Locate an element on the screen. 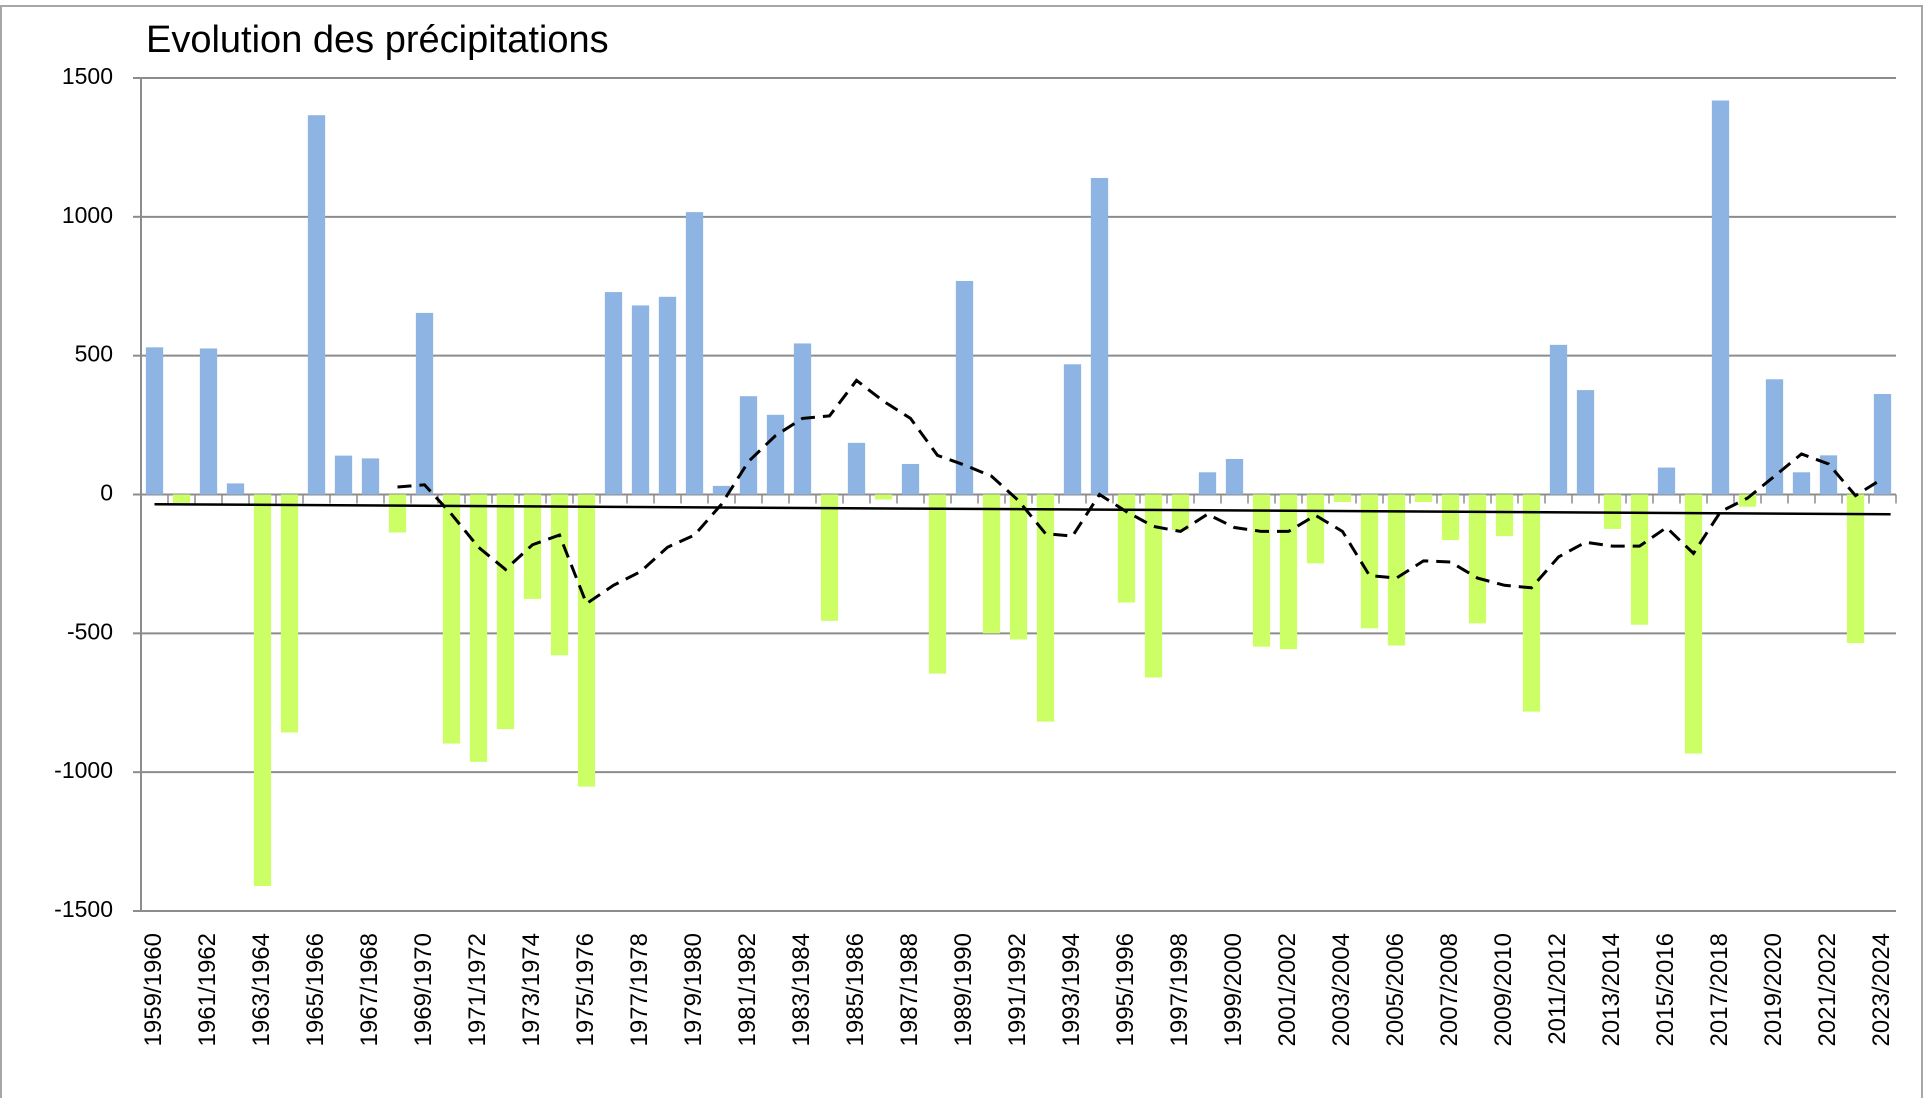  x-tick-label: 2009/2010 is located at coordinates (1503, 989).